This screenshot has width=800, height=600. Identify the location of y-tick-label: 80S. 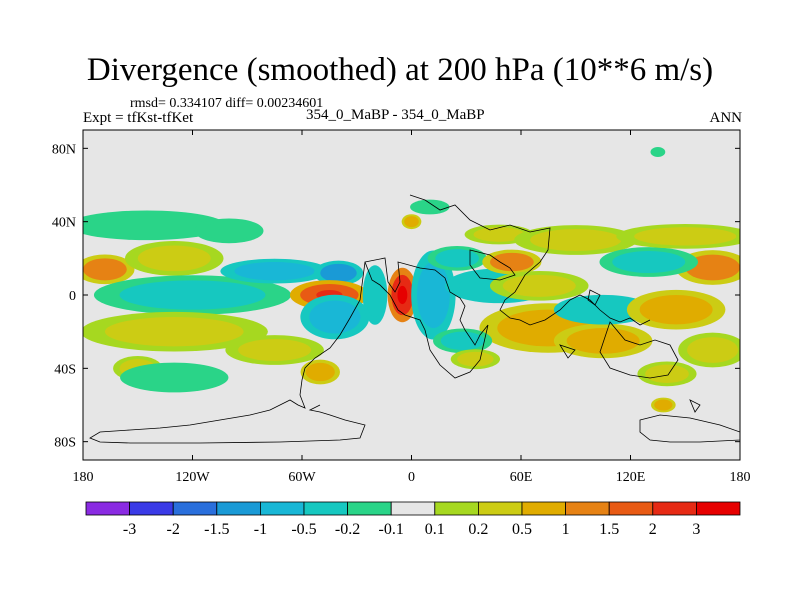
(65, 443).